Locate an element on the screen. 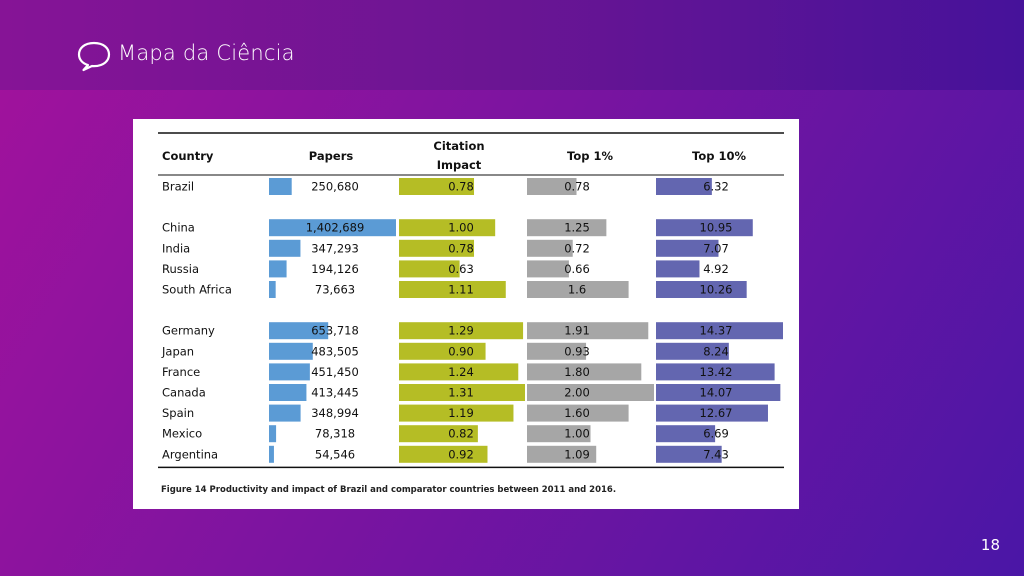  row-label-country: Japan is located at coordinates (177, 351).